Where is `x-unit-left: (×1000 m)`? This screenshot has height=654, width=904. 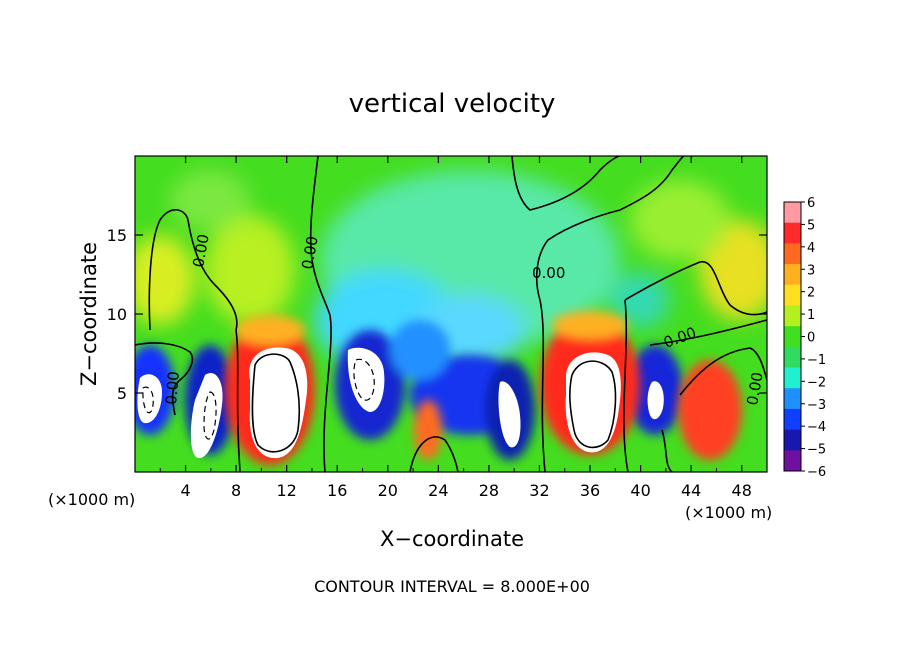 x-unit-left: (×1000 m) is located at coordinates (91, 499).